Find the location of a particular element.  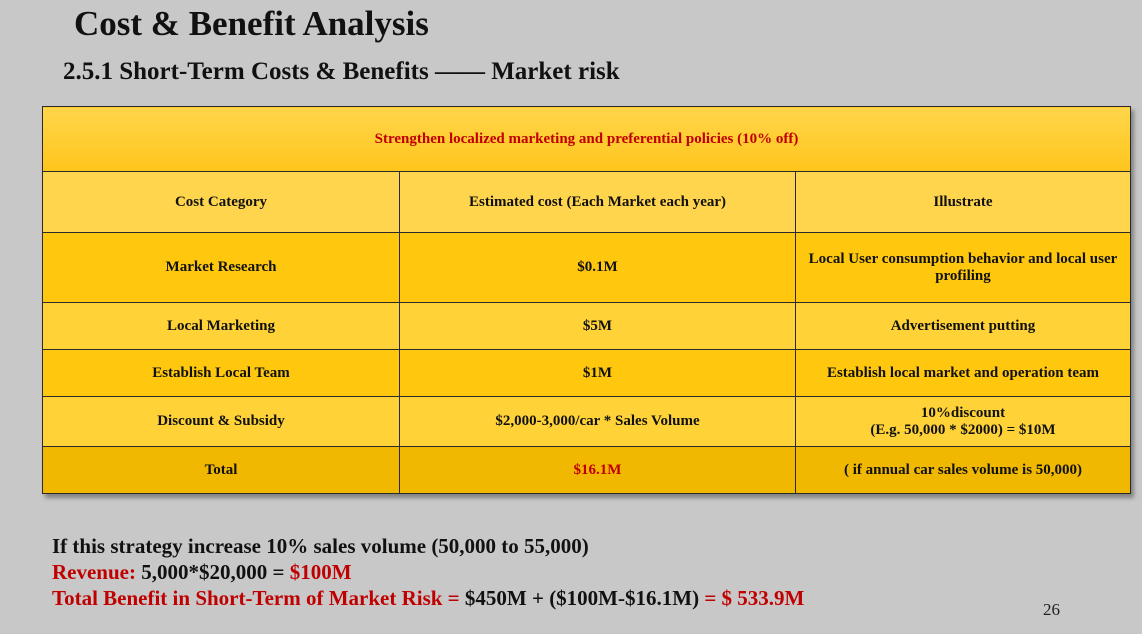

total-label: Total is located at coordinates (221, 470).